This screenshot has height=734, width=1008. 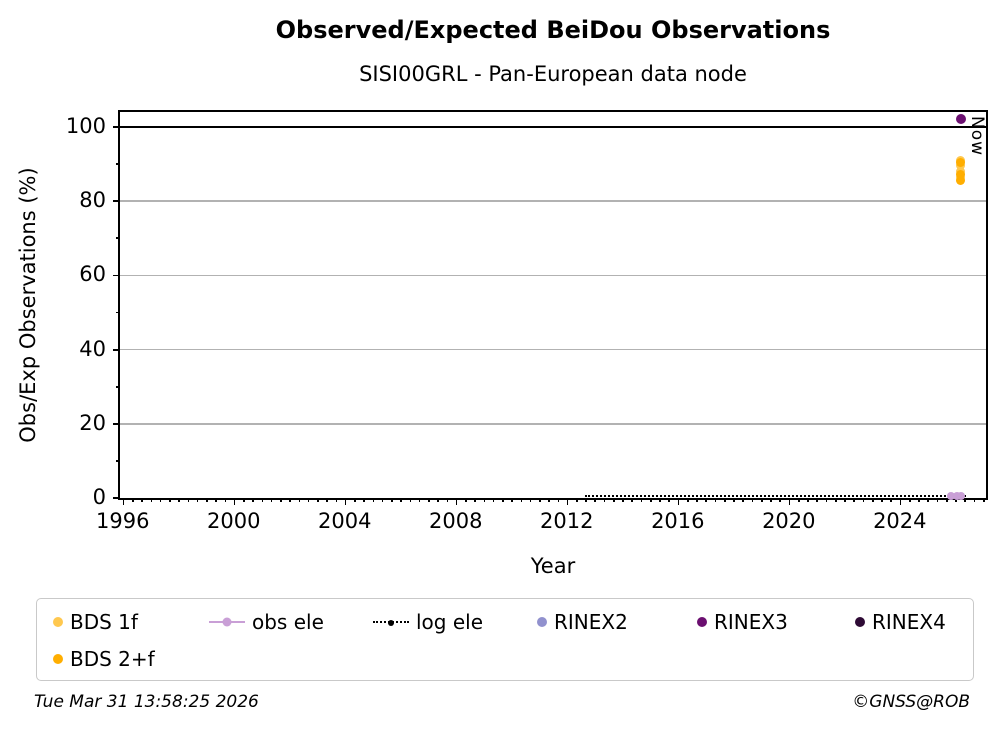 What do you see at coordinates (104, 622) in the screenshot?
I see `legend-label-bds-1f: BDS 1f` at bounding box center [104, 622].